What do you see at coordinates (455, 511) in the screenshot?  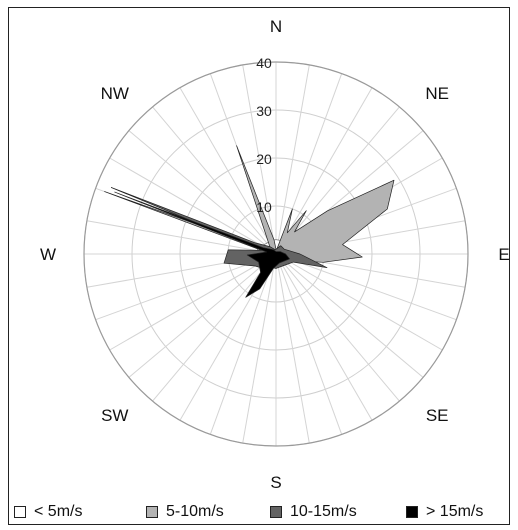 I see `legend-label: > 15m/s` at bounding box center [455, 511].